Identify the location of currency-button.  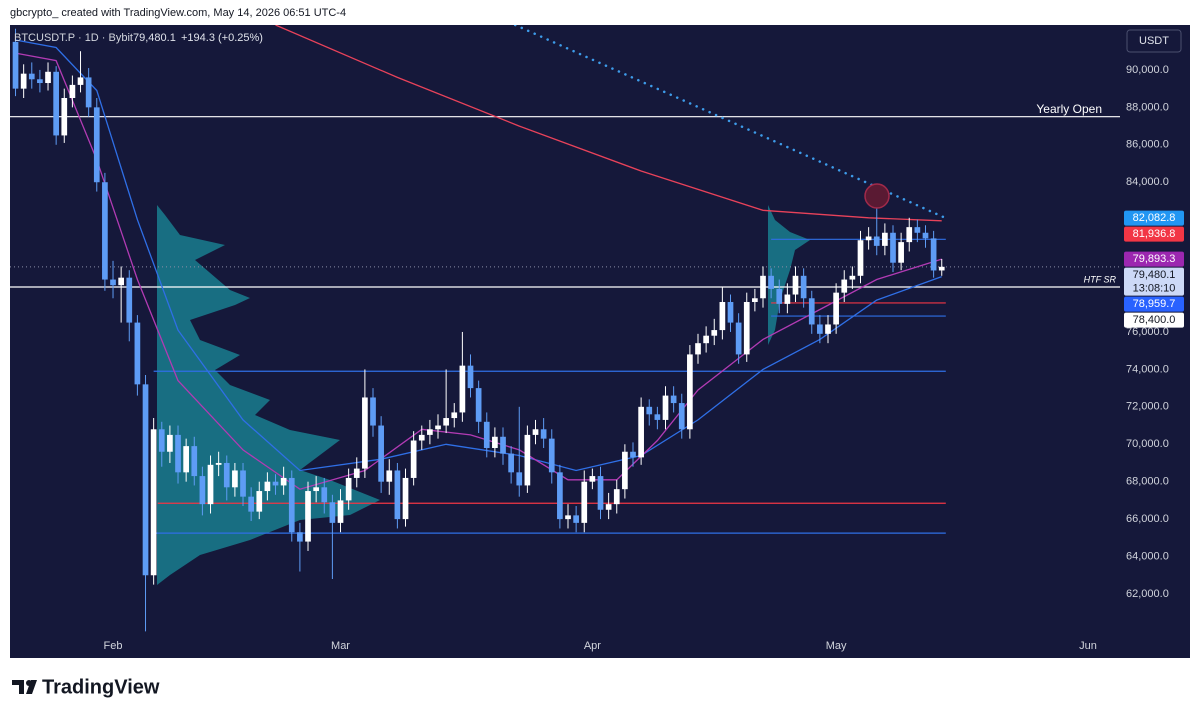
(1154, 41).